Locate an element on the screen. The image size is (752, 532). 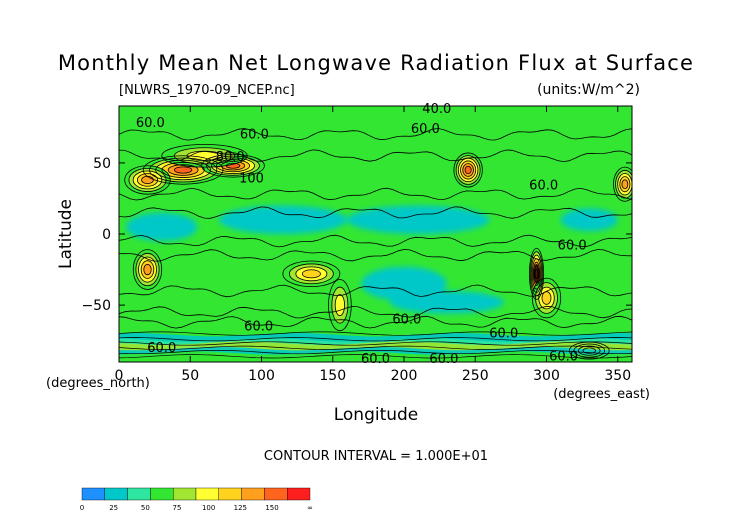
cool-field is located at coordinates (372, 259).